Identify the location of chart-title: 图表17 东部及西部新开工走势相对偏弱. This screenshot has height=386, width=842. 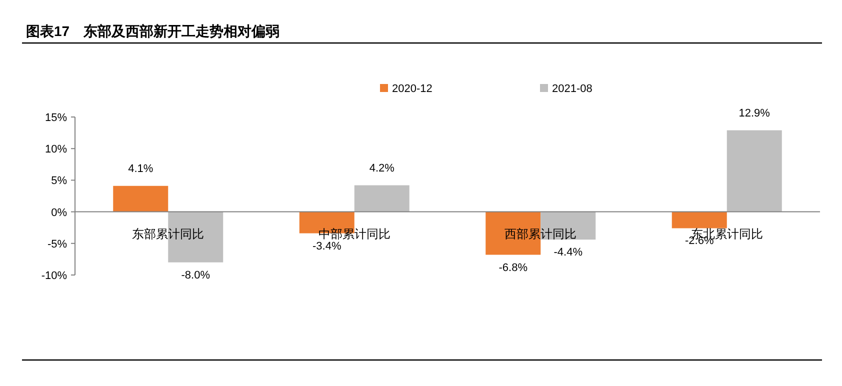
(153, 31).